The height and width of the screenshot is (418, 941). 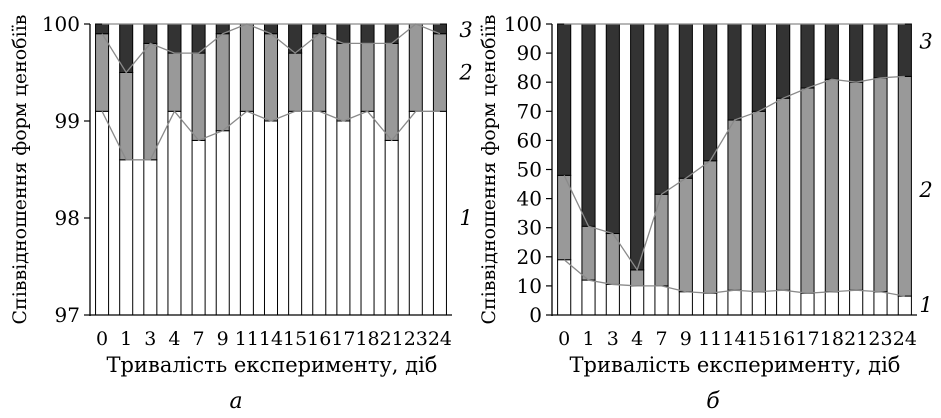 What do you see at coordinates (529, 257) in the screenshot?
I see `chart2-ytick-label: 20` at bounding box center [529, 257].